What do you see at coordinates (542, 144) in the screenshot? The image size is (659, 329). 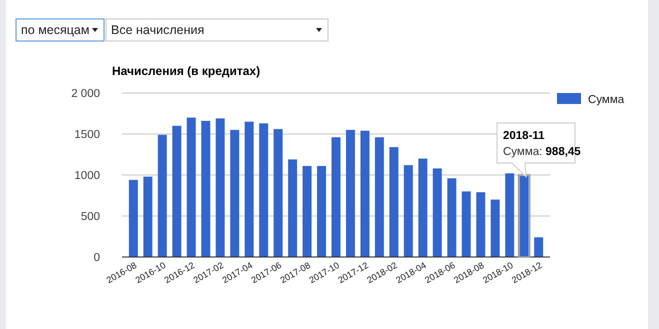 I see `annotation: 2018-11 Сумма: 988,45` at bounding box center [542, 144].